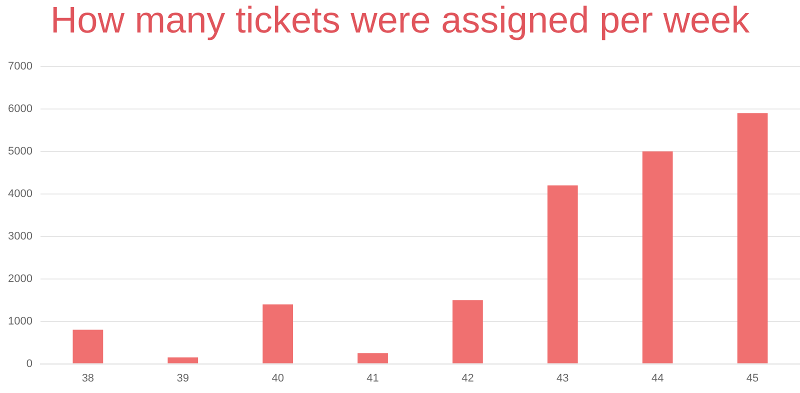 This screenshot has height=393, width=800. I want to click on x-tick-label: 43, so click(562, 378).